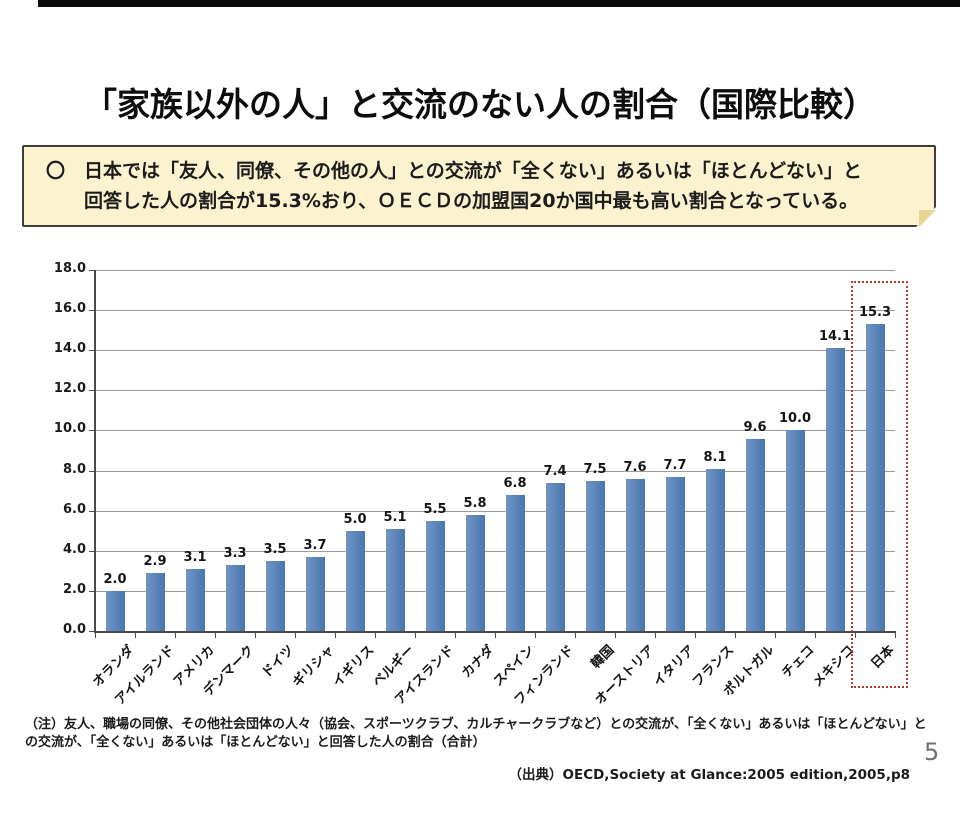  What do you see at coordinates (255, 742) in the screenshot?
I see `footnote-line-2: の交流が、「全くない」あるいは「ほとんどない」と回答した人の割合（合計）` at bounding box center [255, 742].